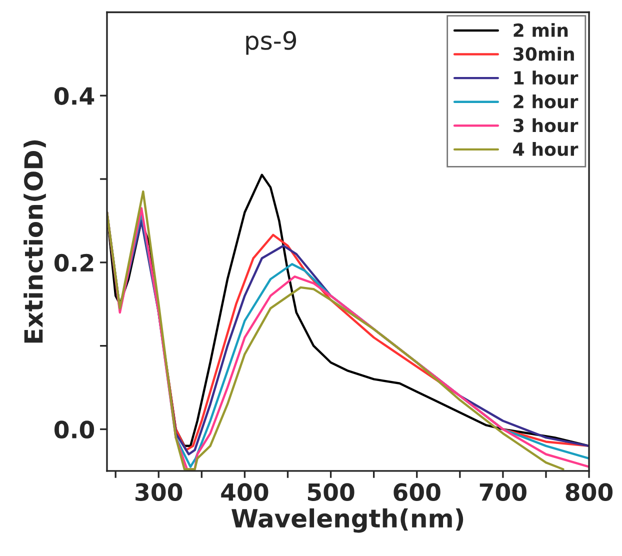 The width and height of the screenshot is (622, 556). Describe the element at coordinates (348, 520) in the screenshot. I see `x-axis-title: Wavelength(nm)` at that location.